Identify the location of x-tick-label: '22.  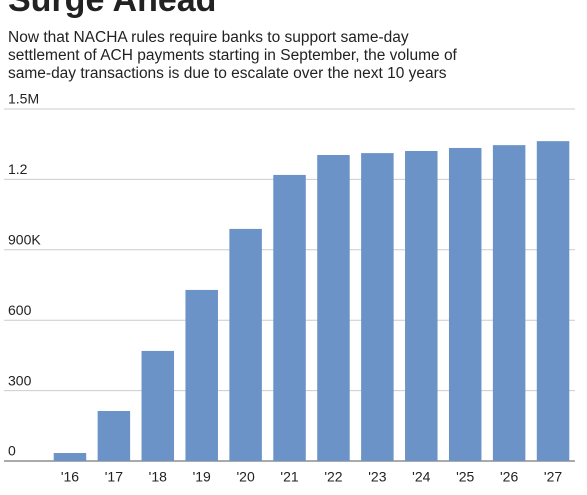
(333, 477).